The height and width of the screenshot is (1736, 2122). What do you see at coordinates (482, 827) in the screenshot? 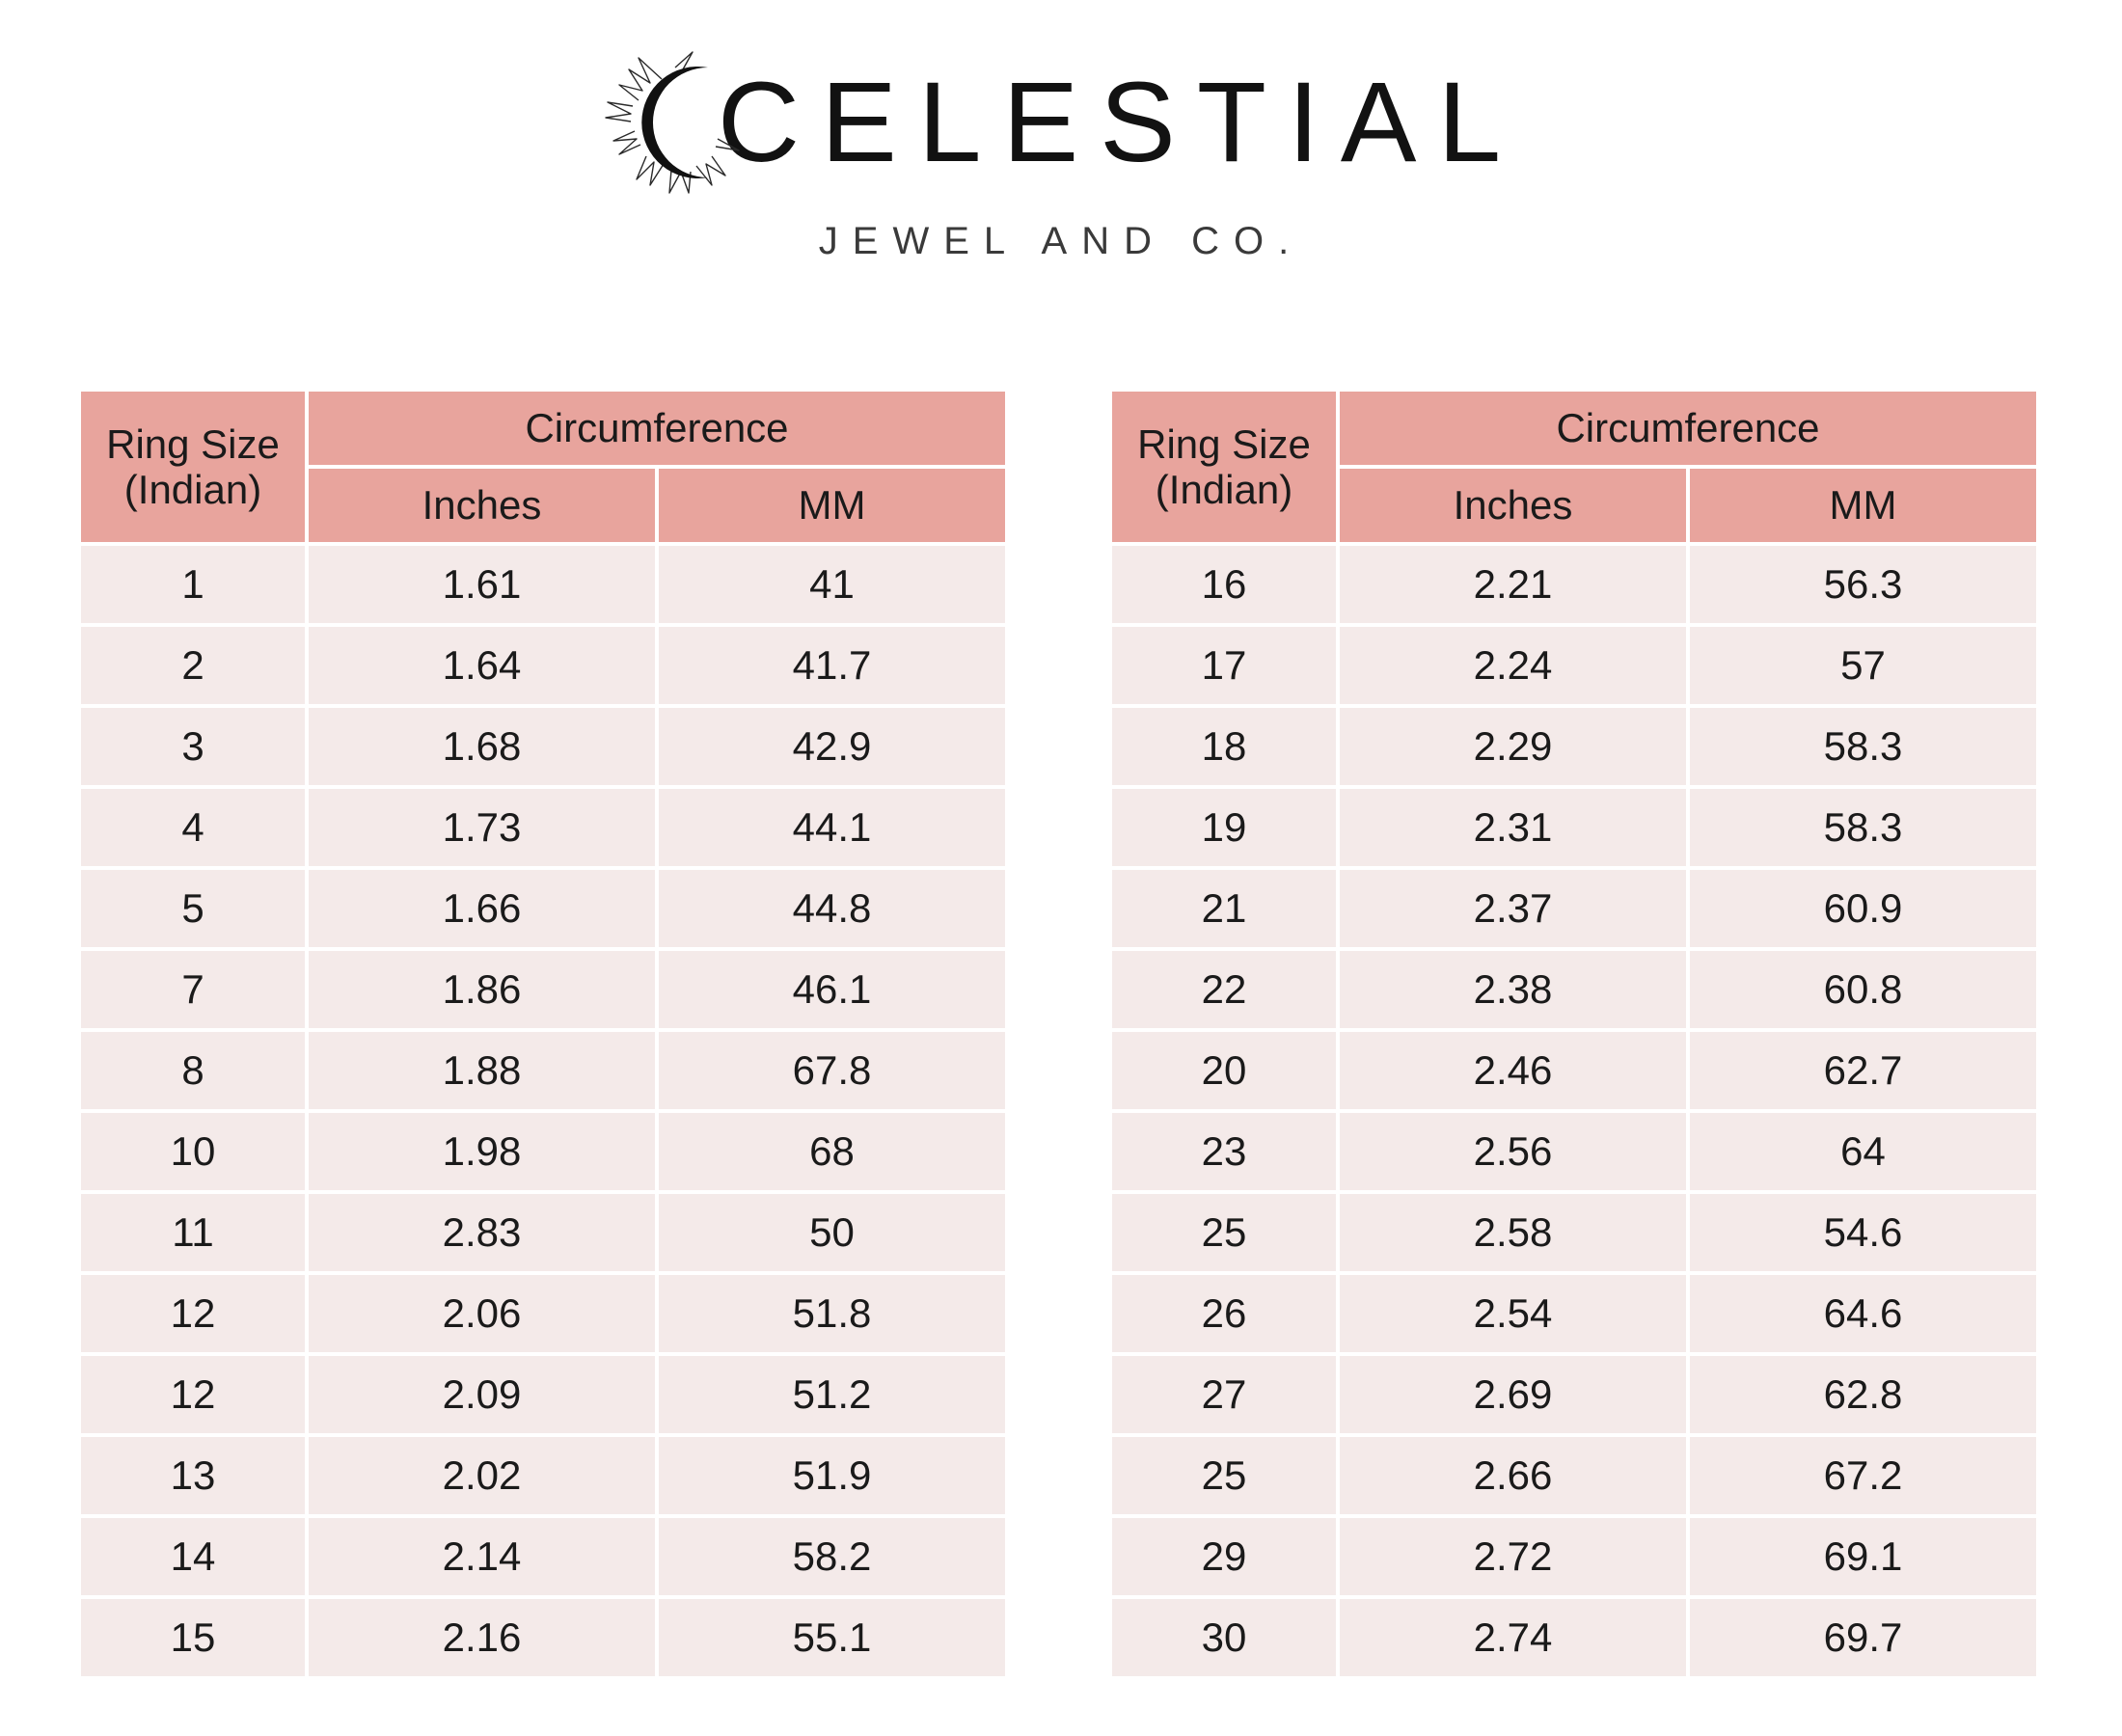
I see `circumference-inches-cell: 1.73` at bounding box center [482, 827].